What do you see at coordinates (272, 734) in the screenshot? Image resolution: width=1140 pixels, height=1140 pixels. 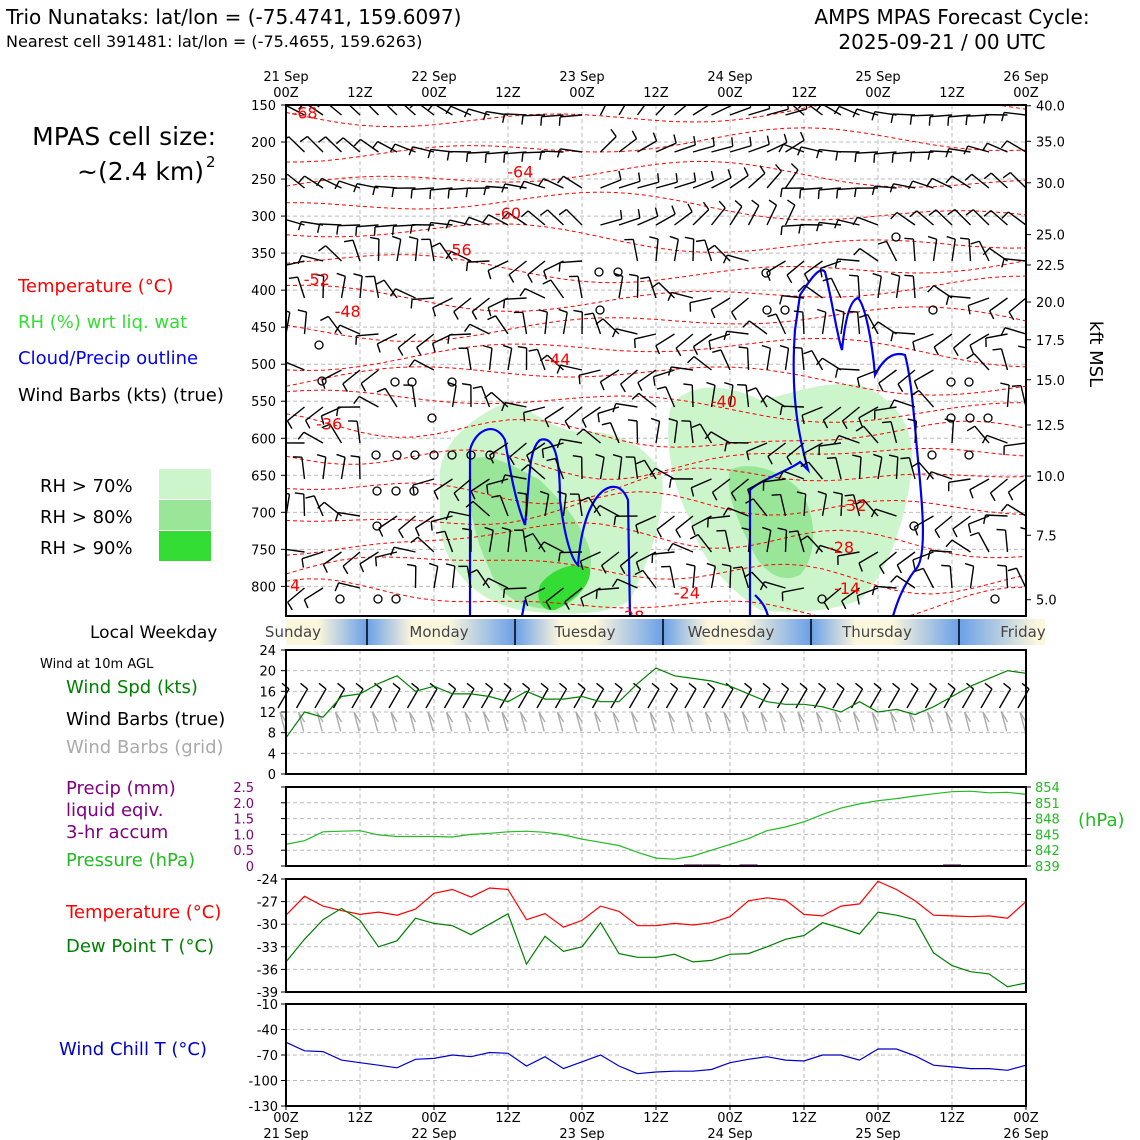 I see `wind-ytick-label: 8` at bounding box center [272, 734].